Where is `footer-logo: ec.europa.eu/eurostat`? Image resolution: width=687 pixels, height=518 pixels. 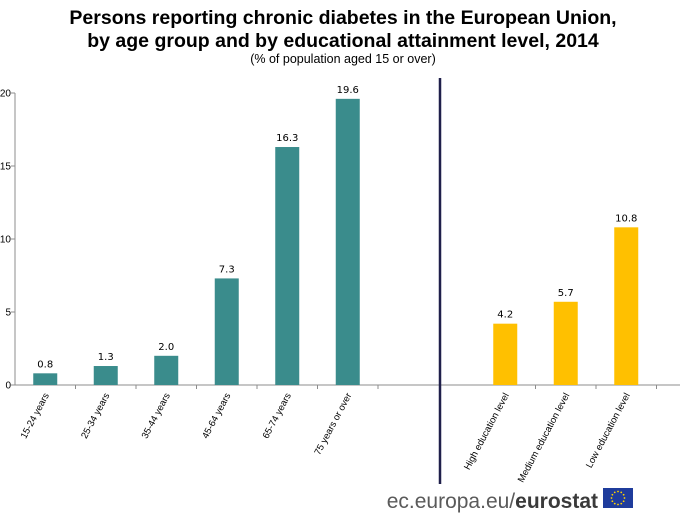 footer-logo: ec.europa.eu/eurostat is located at coordinates (510, 500).